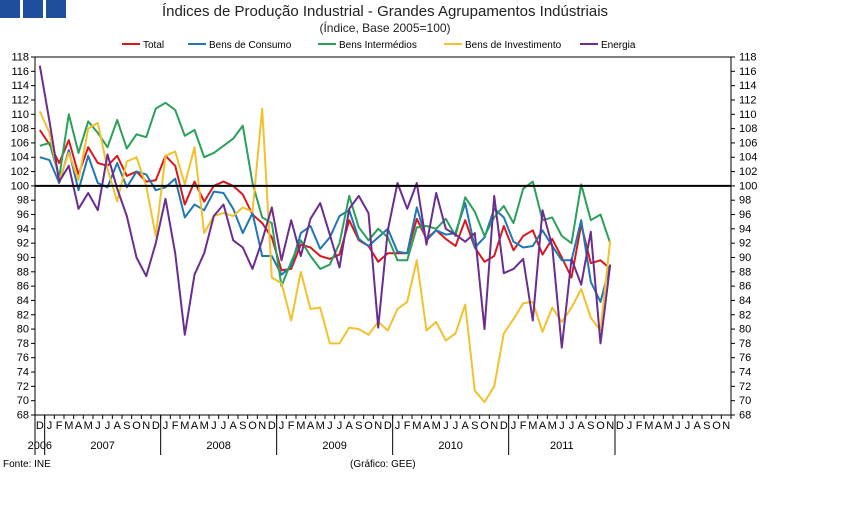 The height and width of the screenshot is (526, 851). Describe the element at coordinates (385, 28) in the screenshot. I see `chart-subtitle: (Índice, Base 2005=100)` at that location.